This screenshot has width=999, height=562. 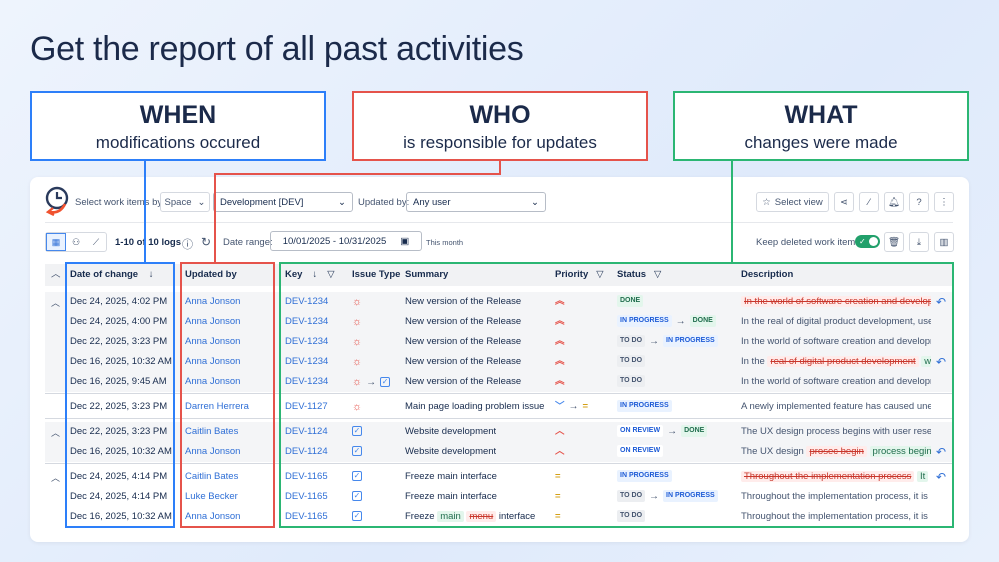 What do you see at coordinates (178, 115) in the screenshot?
I see `callout-heading: WHEN` at bounding box center [178, 115].